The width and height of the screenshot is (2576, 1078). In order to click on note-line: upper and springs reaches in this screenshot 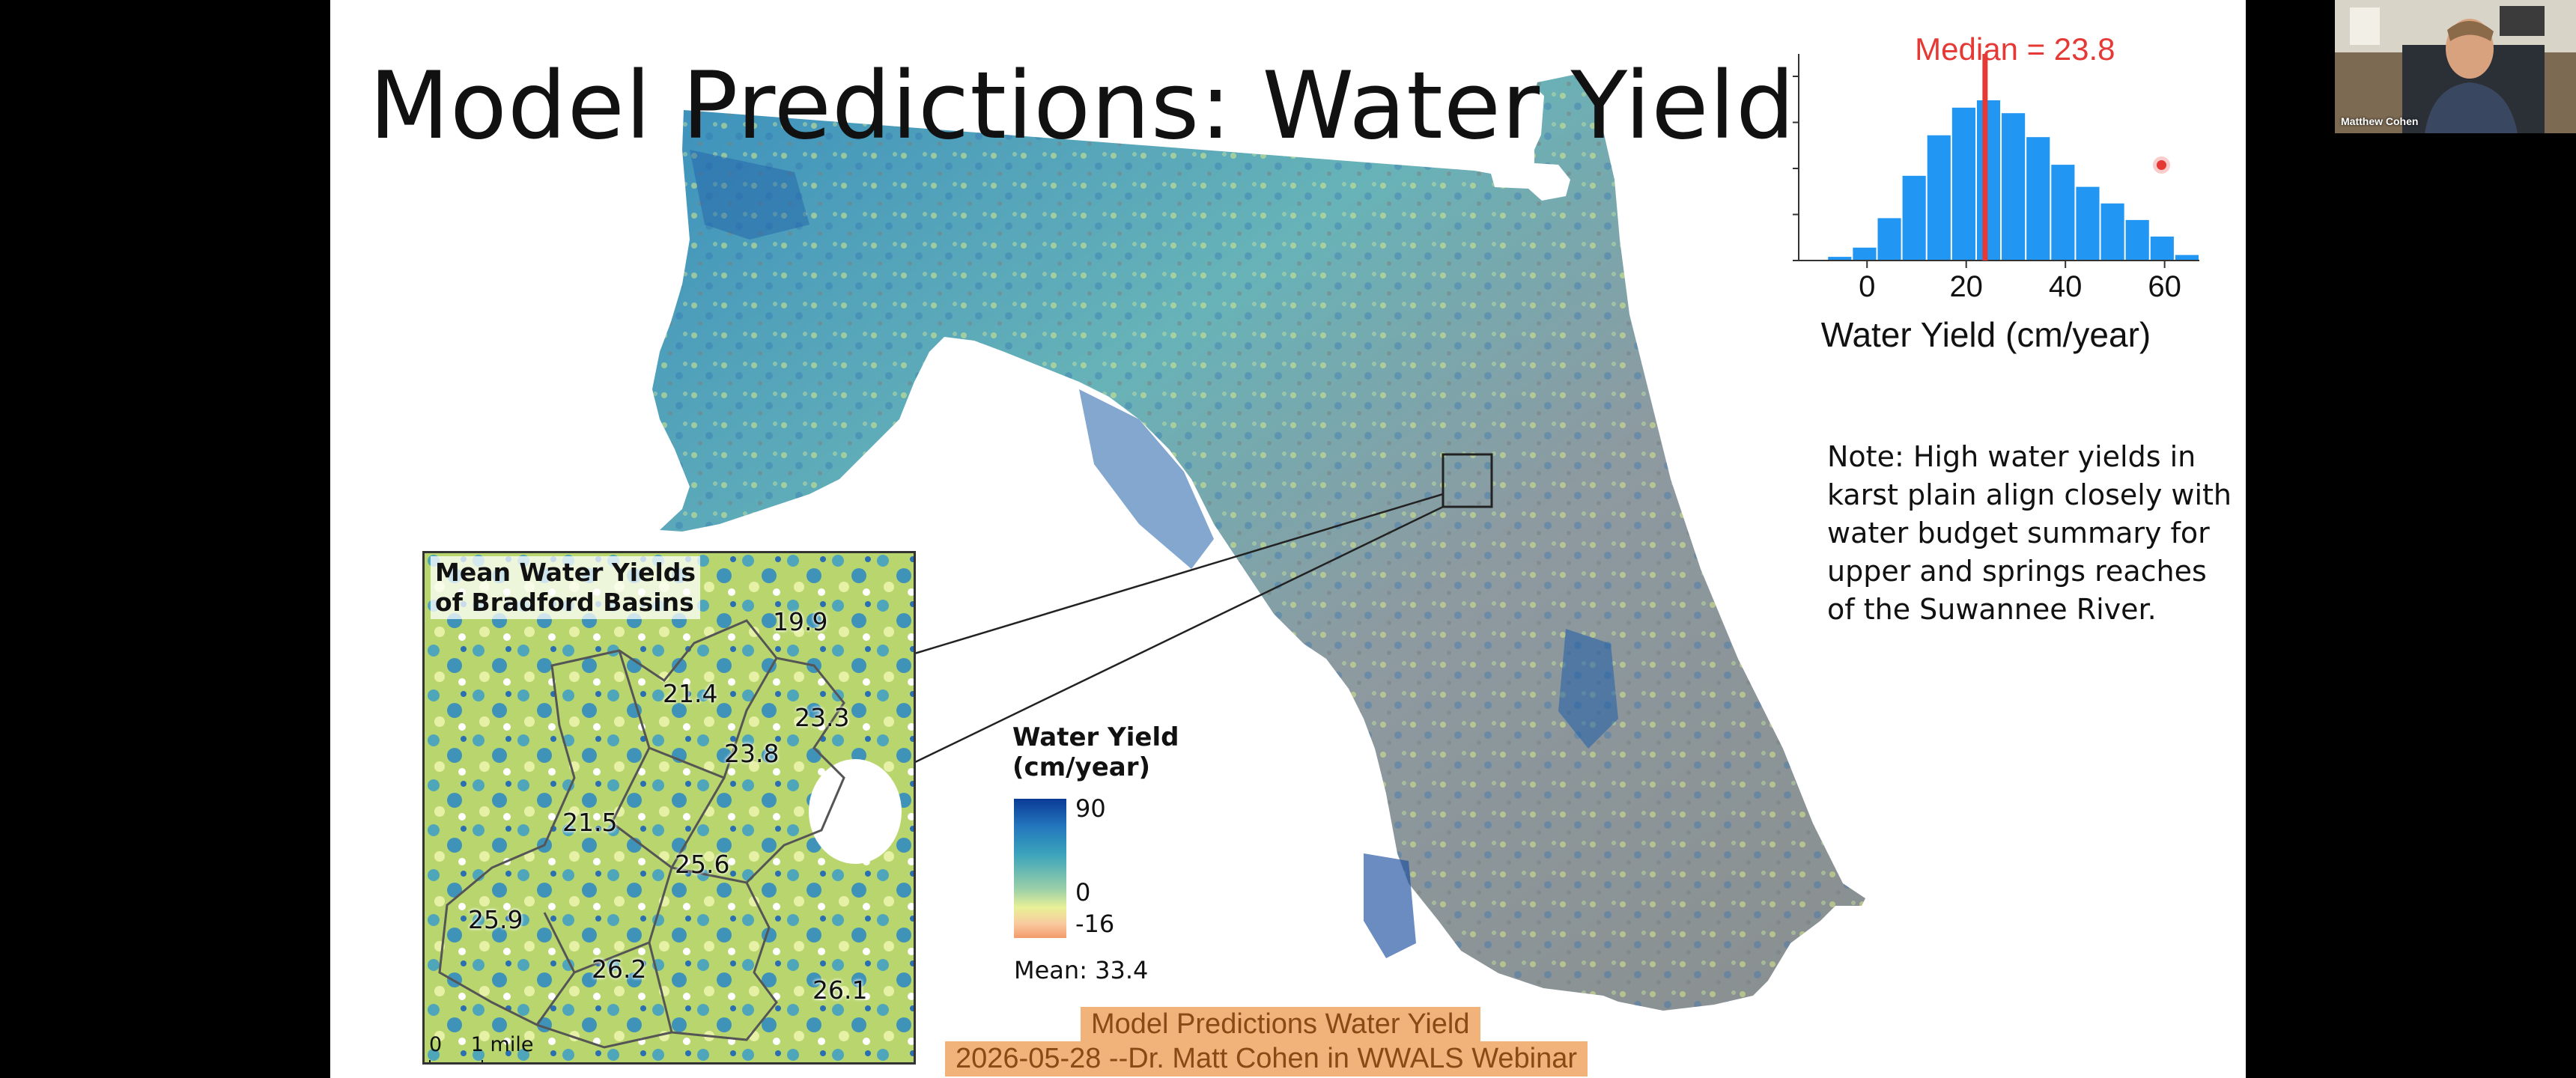, I will do `click(2017, 571)`.